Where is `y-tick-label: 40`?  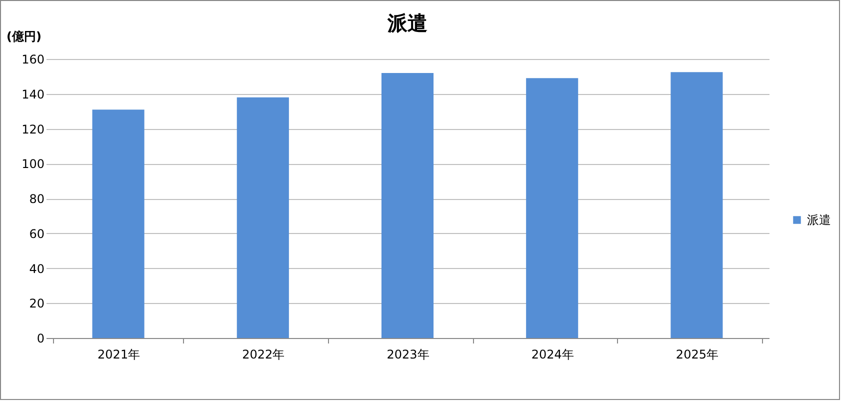
y-tick-label: 40 is located at coordinates (36, 269).